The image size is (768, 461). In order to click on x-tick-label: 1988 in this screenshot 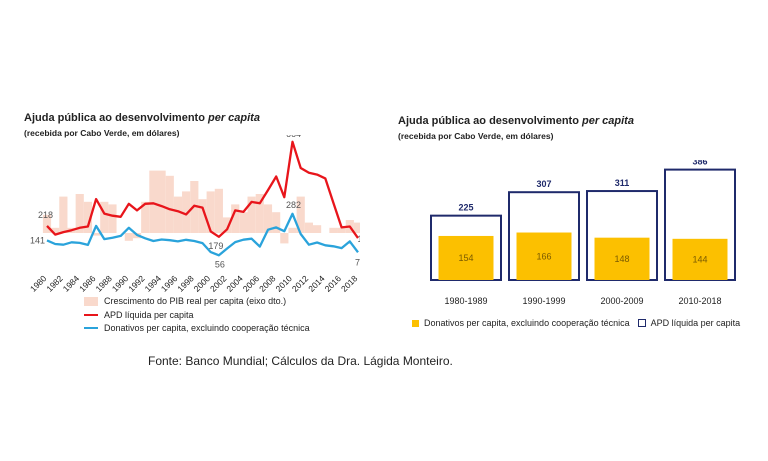, I will do `click(103, 283)`.